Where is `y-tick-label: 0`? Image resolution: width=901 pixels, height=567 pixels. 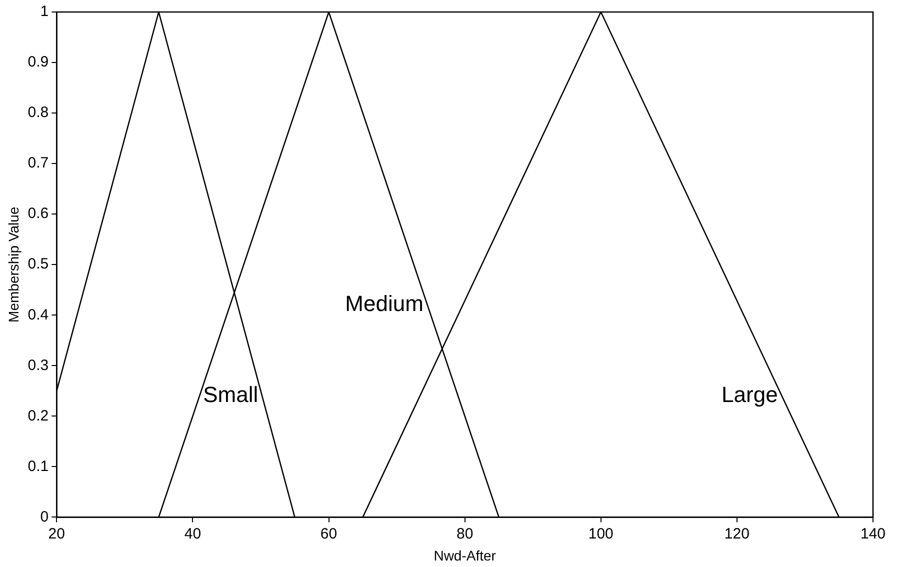 y-tick-label: 0 is located at coordinates (44, 517).